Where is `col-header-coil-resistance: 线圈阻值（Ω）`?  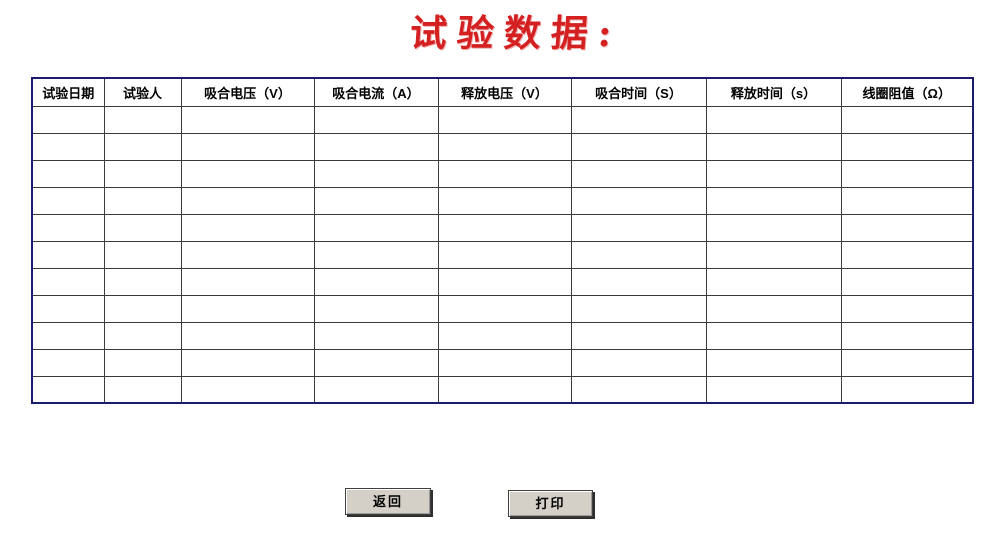
col-header-coil-resistance: 线圈阻值（Ω） is located at coordinates (907, 92).